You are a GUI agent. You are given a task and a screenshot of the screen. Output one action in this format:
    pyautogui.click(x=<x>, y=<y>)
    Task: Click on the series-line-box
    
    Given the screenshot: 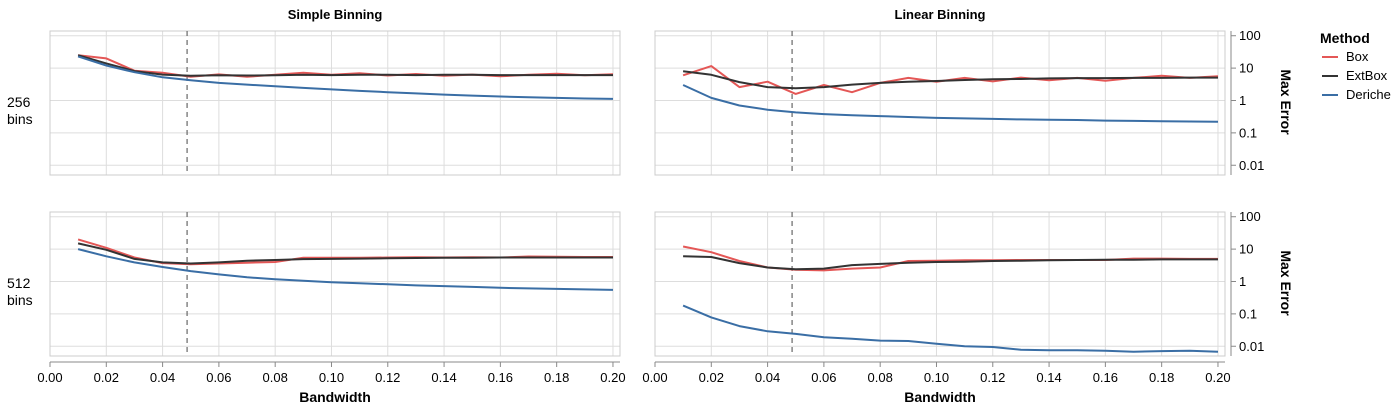 What is the action you would take?
    pyautogui.click(x=345, y=252)
    